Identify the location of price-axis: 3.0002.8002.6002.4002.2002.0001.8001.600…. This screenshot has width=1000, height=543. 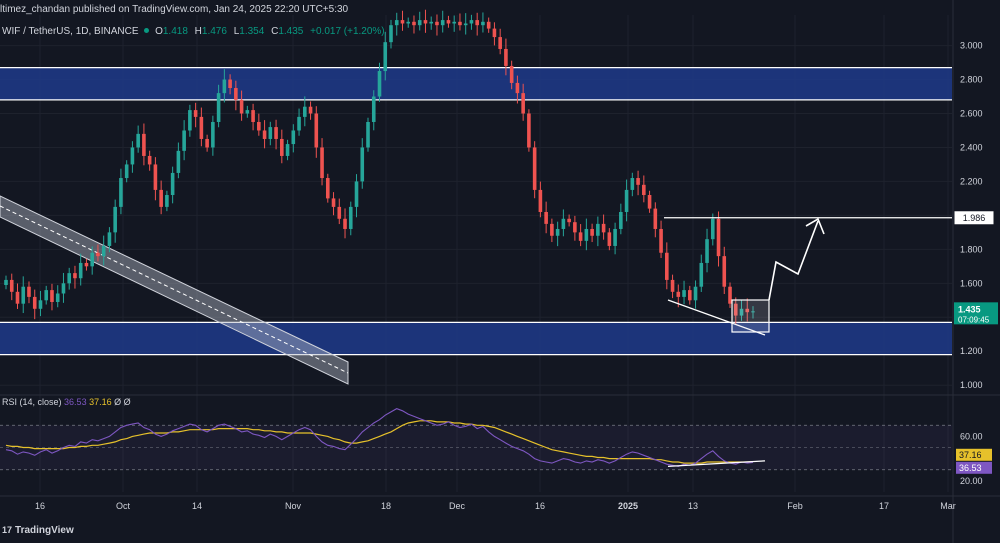
(975, 271).